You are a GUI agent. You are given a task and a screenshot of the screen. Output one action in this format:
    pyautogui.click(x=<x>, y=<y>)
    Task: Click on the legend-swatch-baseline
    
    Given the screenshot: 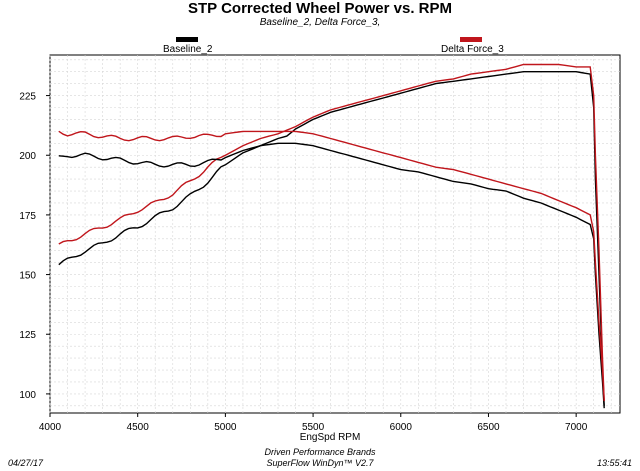 What is the action you would take?
    pyautogui.click(x=187, y=39)
    